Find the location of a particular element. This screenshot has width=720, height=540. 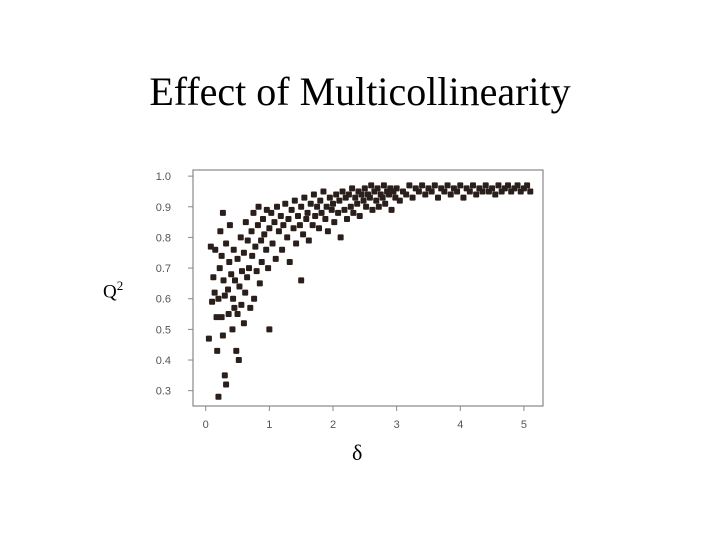

y-axis-label: Q2 is located at coordinates (113, 290).